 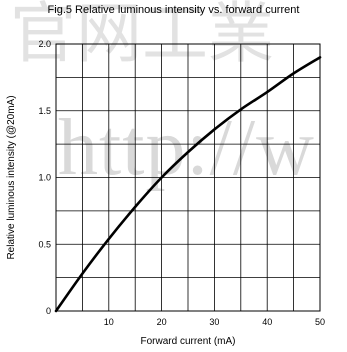 I want to click on x-tick-labels: 10 20 30 40 50, so click(x=214, y=322).